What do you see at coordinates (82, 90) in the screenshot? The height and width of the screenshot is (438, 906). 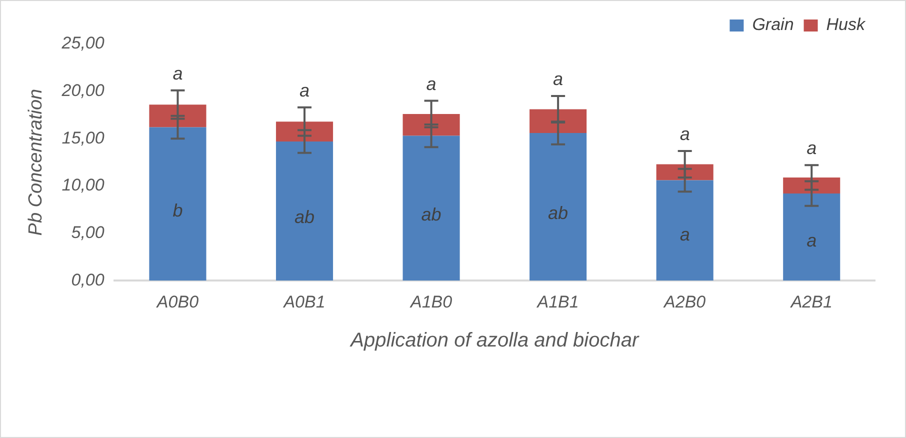 I see `y-tick-label: 20,00` at bounding box center [82, 90].